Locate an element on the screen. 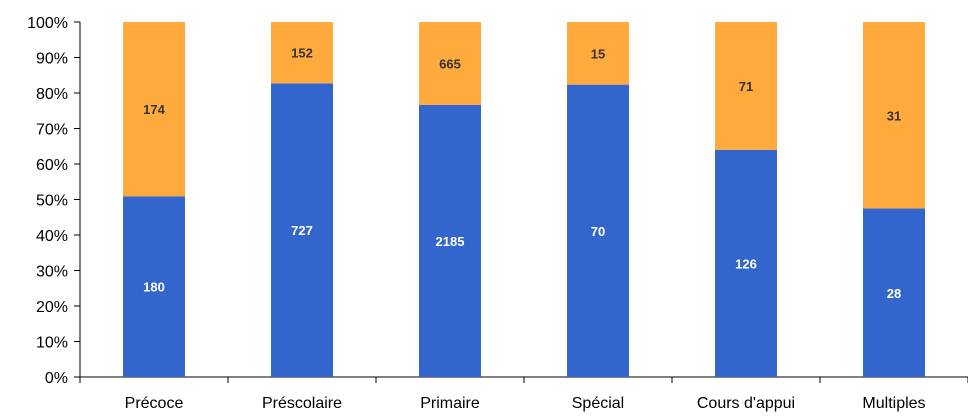 This screenshot has width=968, height=419. y-tick-label: 80% is located at coordinates (52, 94).